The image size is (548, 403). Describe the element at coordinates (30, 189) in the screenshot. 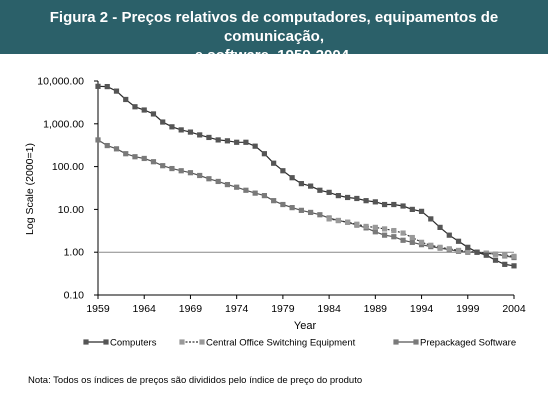

I see `y-axis-label: Log Scale (2000=1)` at that location.